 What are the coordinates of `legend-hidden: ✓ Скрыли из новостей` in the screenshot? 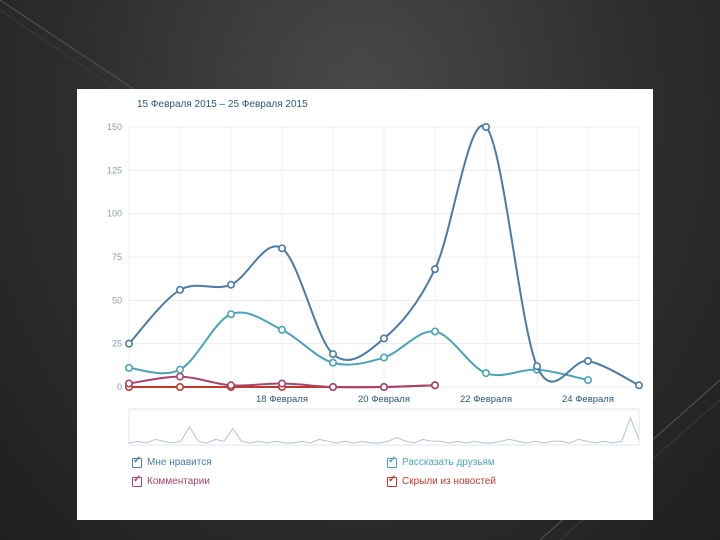 It's located at (441, 480).